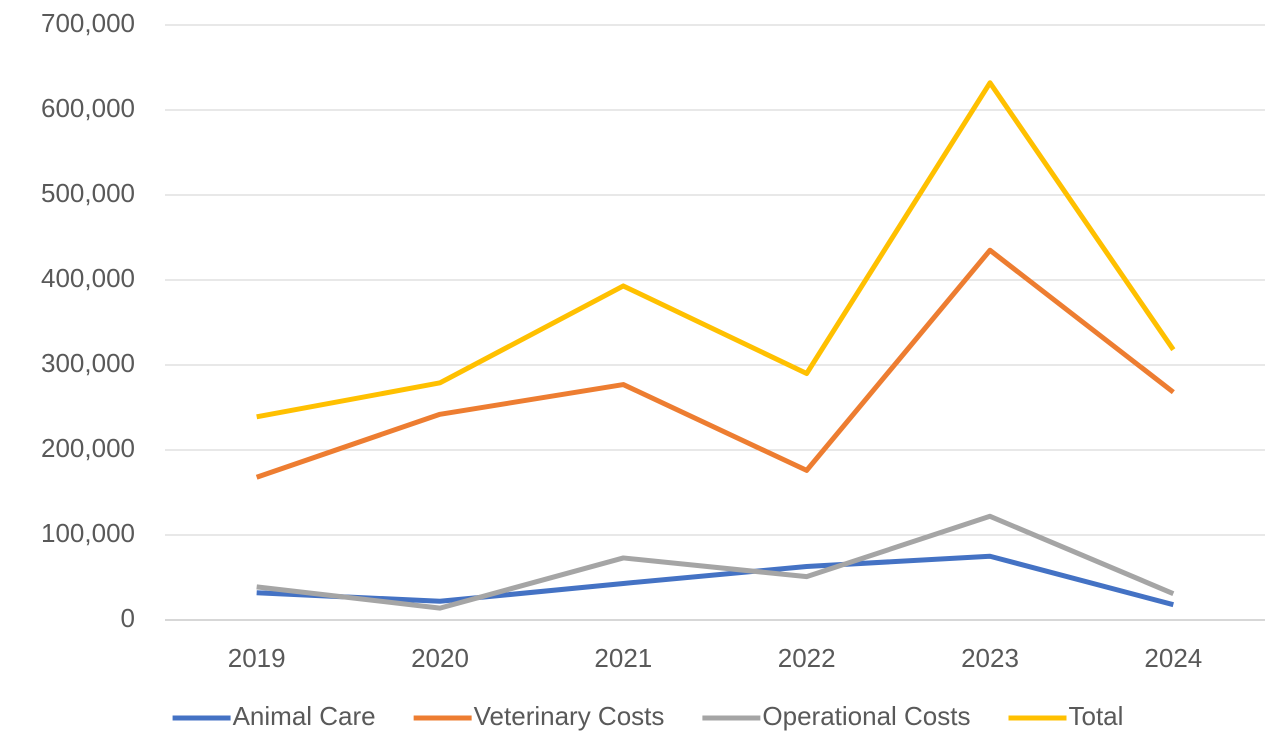 The width and height of the screenshot is (1276, 741). Describe the element at coordinates (88, 363) in the screenshot. I see `y-tick-label: 300,000` at that location.